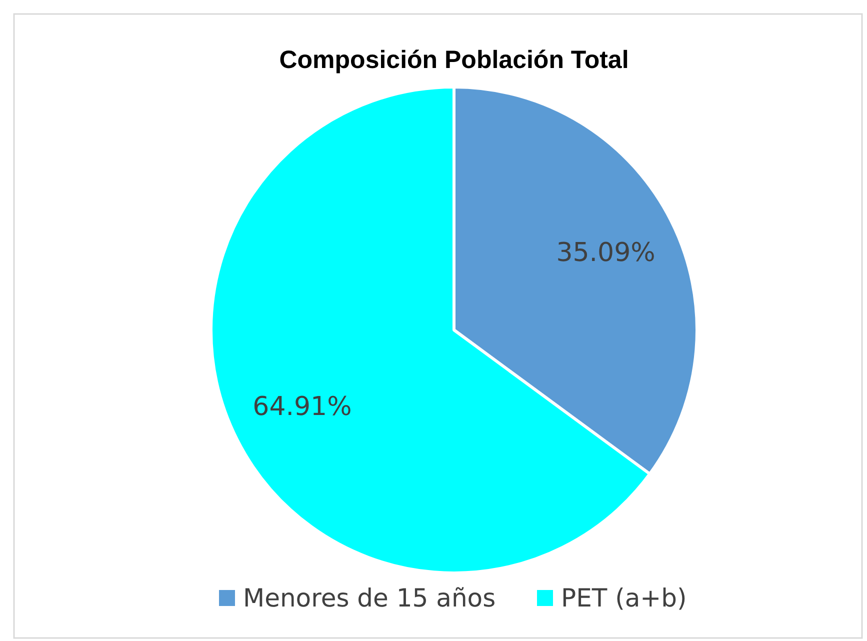  I want to click on data-label: 64.91%, so click(302, 407).